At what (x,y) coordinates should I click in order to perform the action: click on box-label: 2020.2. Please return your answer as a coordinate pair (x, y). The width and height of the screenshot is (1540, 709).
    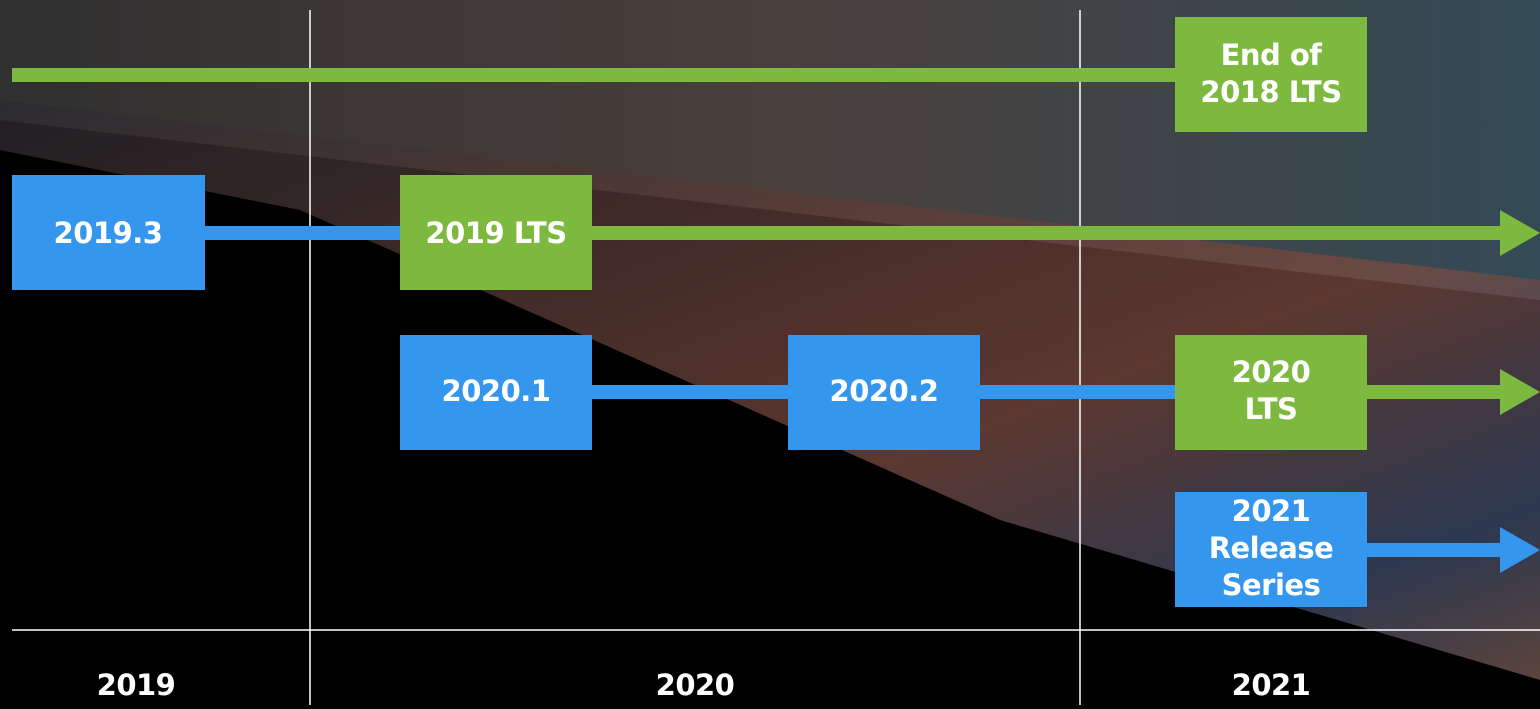
    Looking at the image, I should click on (884, 391).